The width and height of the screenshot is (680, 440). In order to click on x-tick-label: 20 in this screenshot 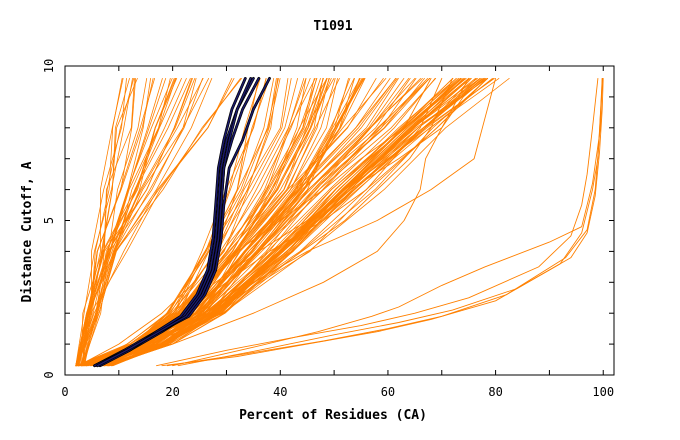, I will do `click(172, 392)`.